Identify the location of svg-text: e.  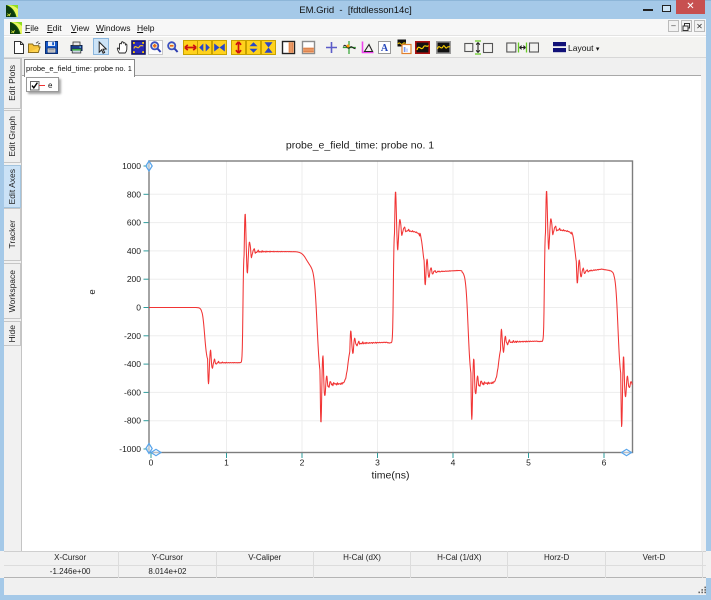
(92, 291).